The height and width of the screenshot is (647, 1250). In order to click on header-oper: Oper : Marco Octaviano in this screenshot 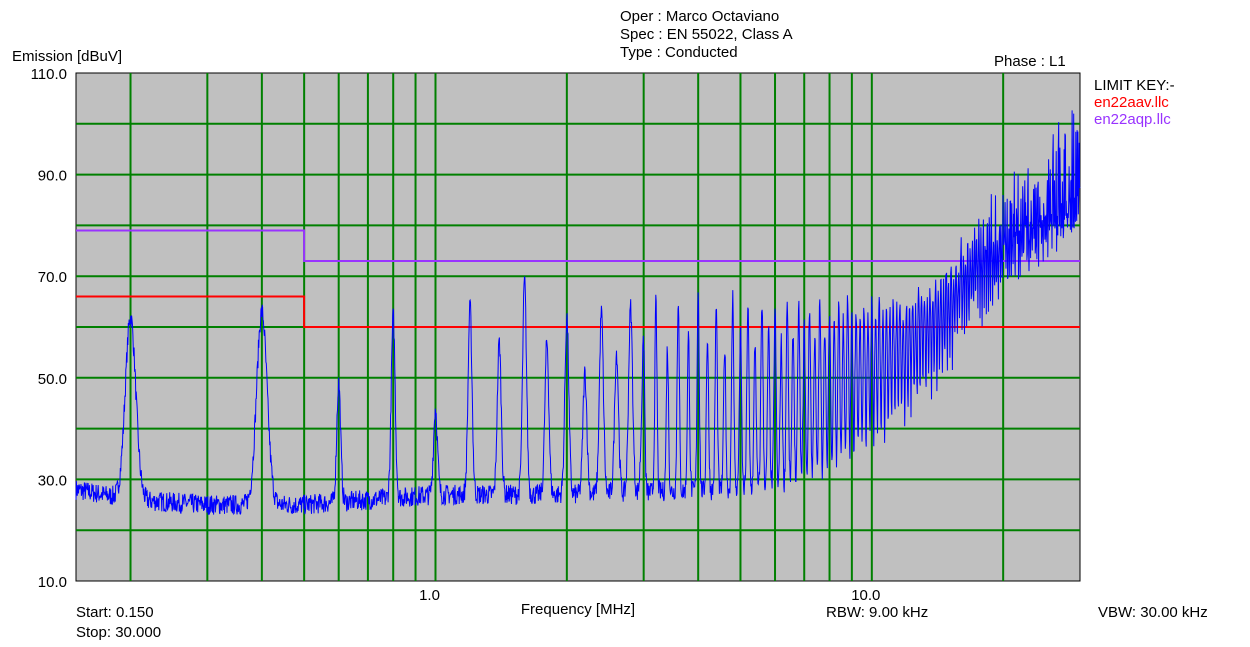, I will do `click(700, 16)`.